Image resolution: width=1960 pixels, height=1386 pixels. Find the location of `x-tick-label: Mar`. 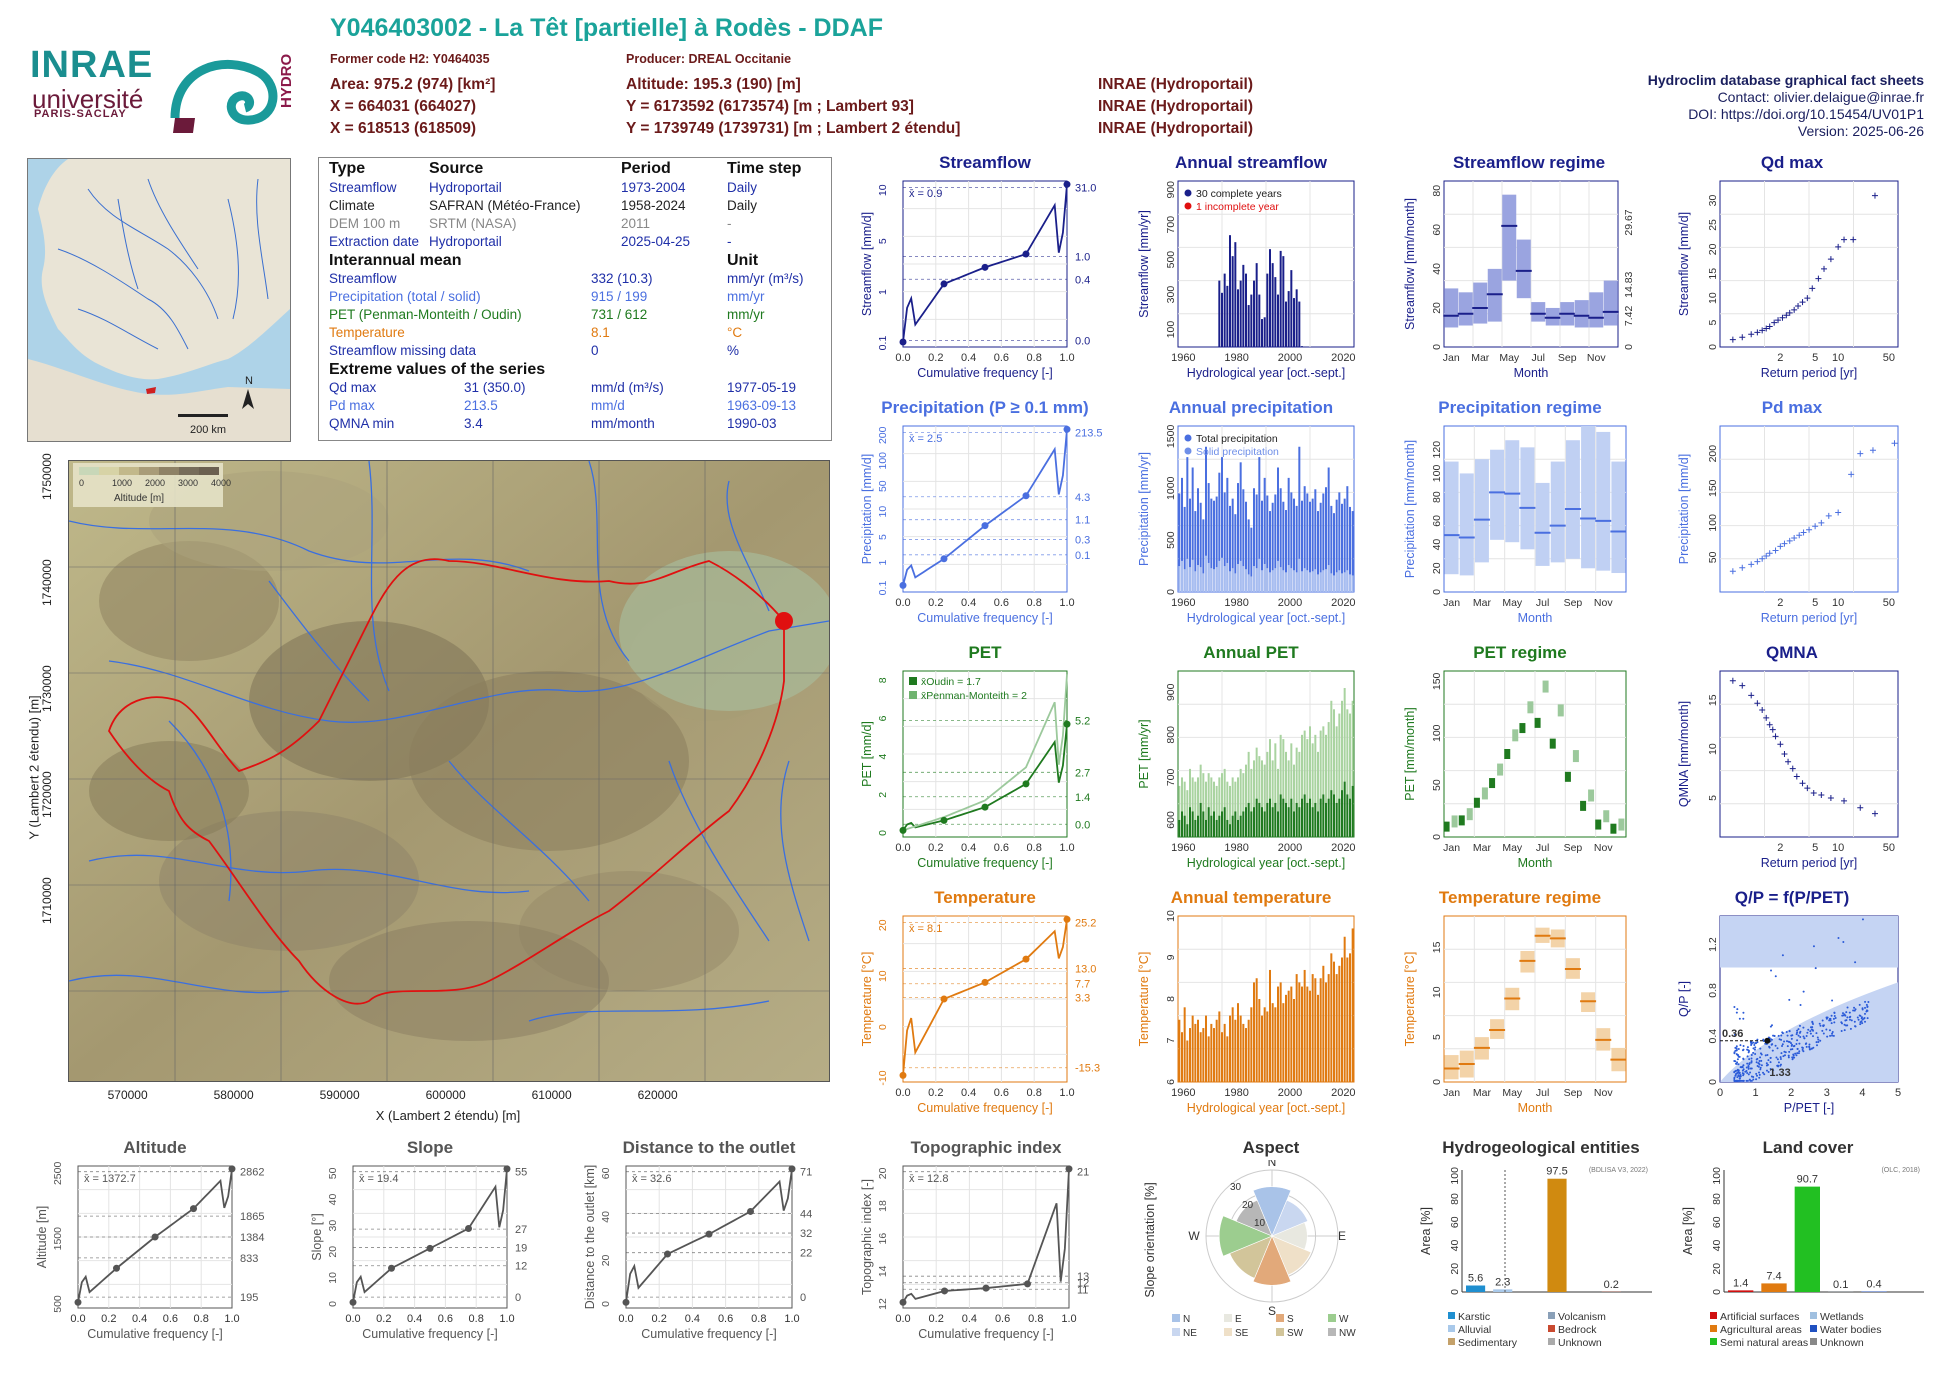

x-tick-label: Mar is located at coordinates (1482, 603).